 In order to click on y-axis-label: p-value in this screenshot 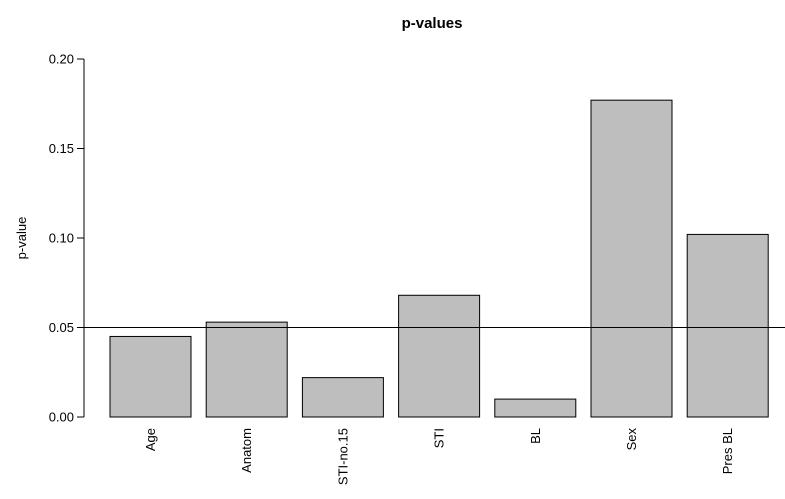, I will do `click(21, 238)`.